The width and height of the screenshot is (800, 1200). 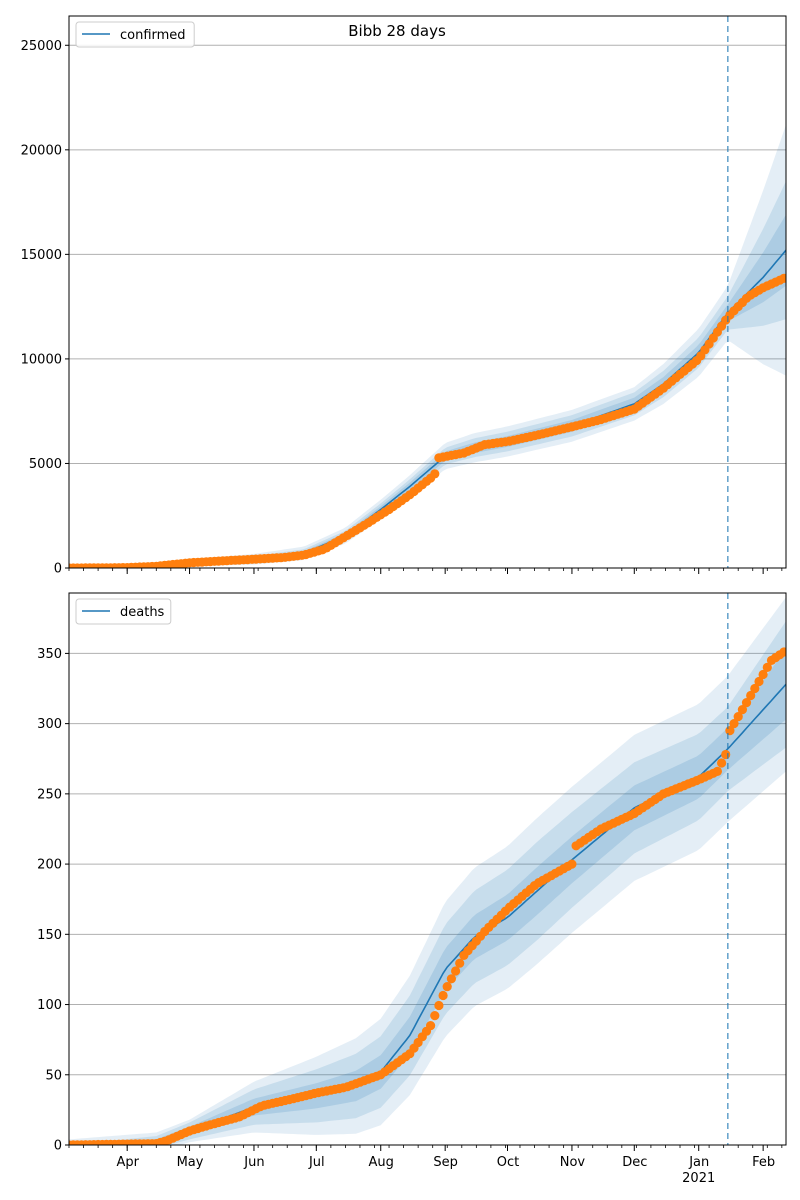 What do you see at coordinates (49, 865) in the screenshot?
I see `y-tick-label-4: 200` at bounding box center [49, 865].